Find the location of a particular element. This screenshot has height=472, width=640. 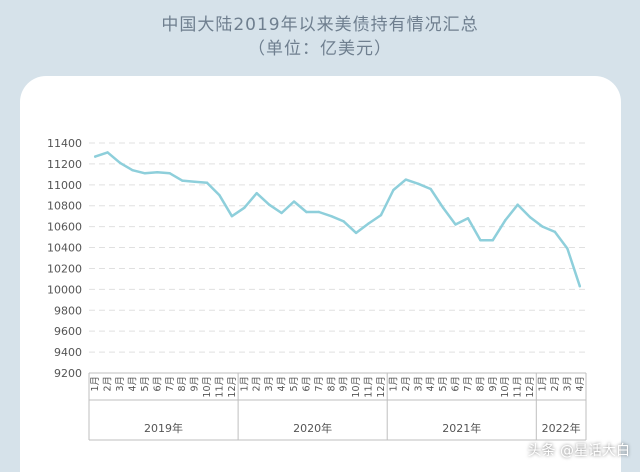

x-year-label: 2019年 is located at coordinates (163, 428).